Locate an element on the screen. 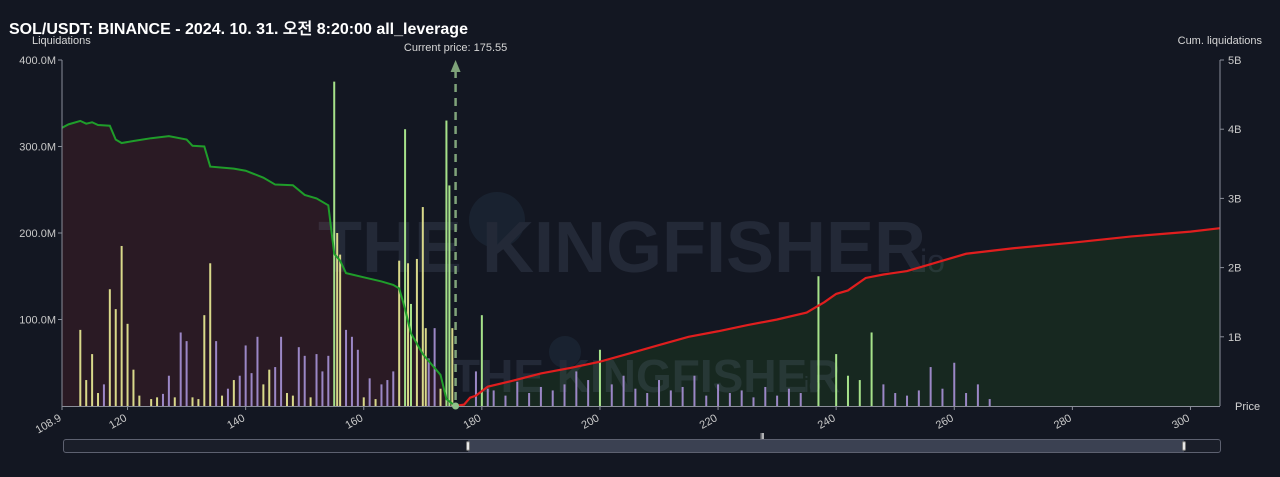  scroller-window is located at coordinates (826, 446).